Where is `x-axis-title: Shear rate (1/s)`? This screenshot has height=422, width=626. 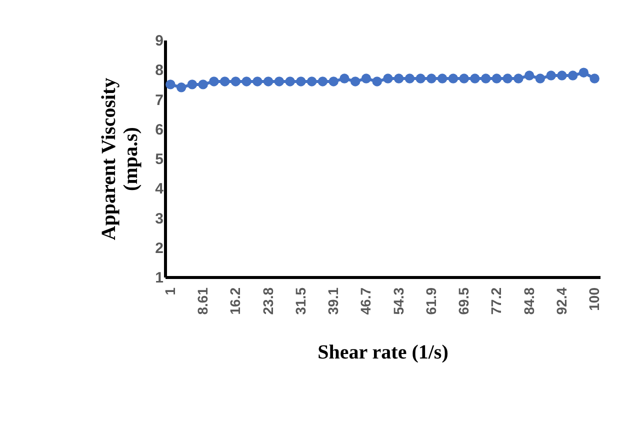
x-axis-title: Shear rate (1/s) is located at coordinates (383, 353).